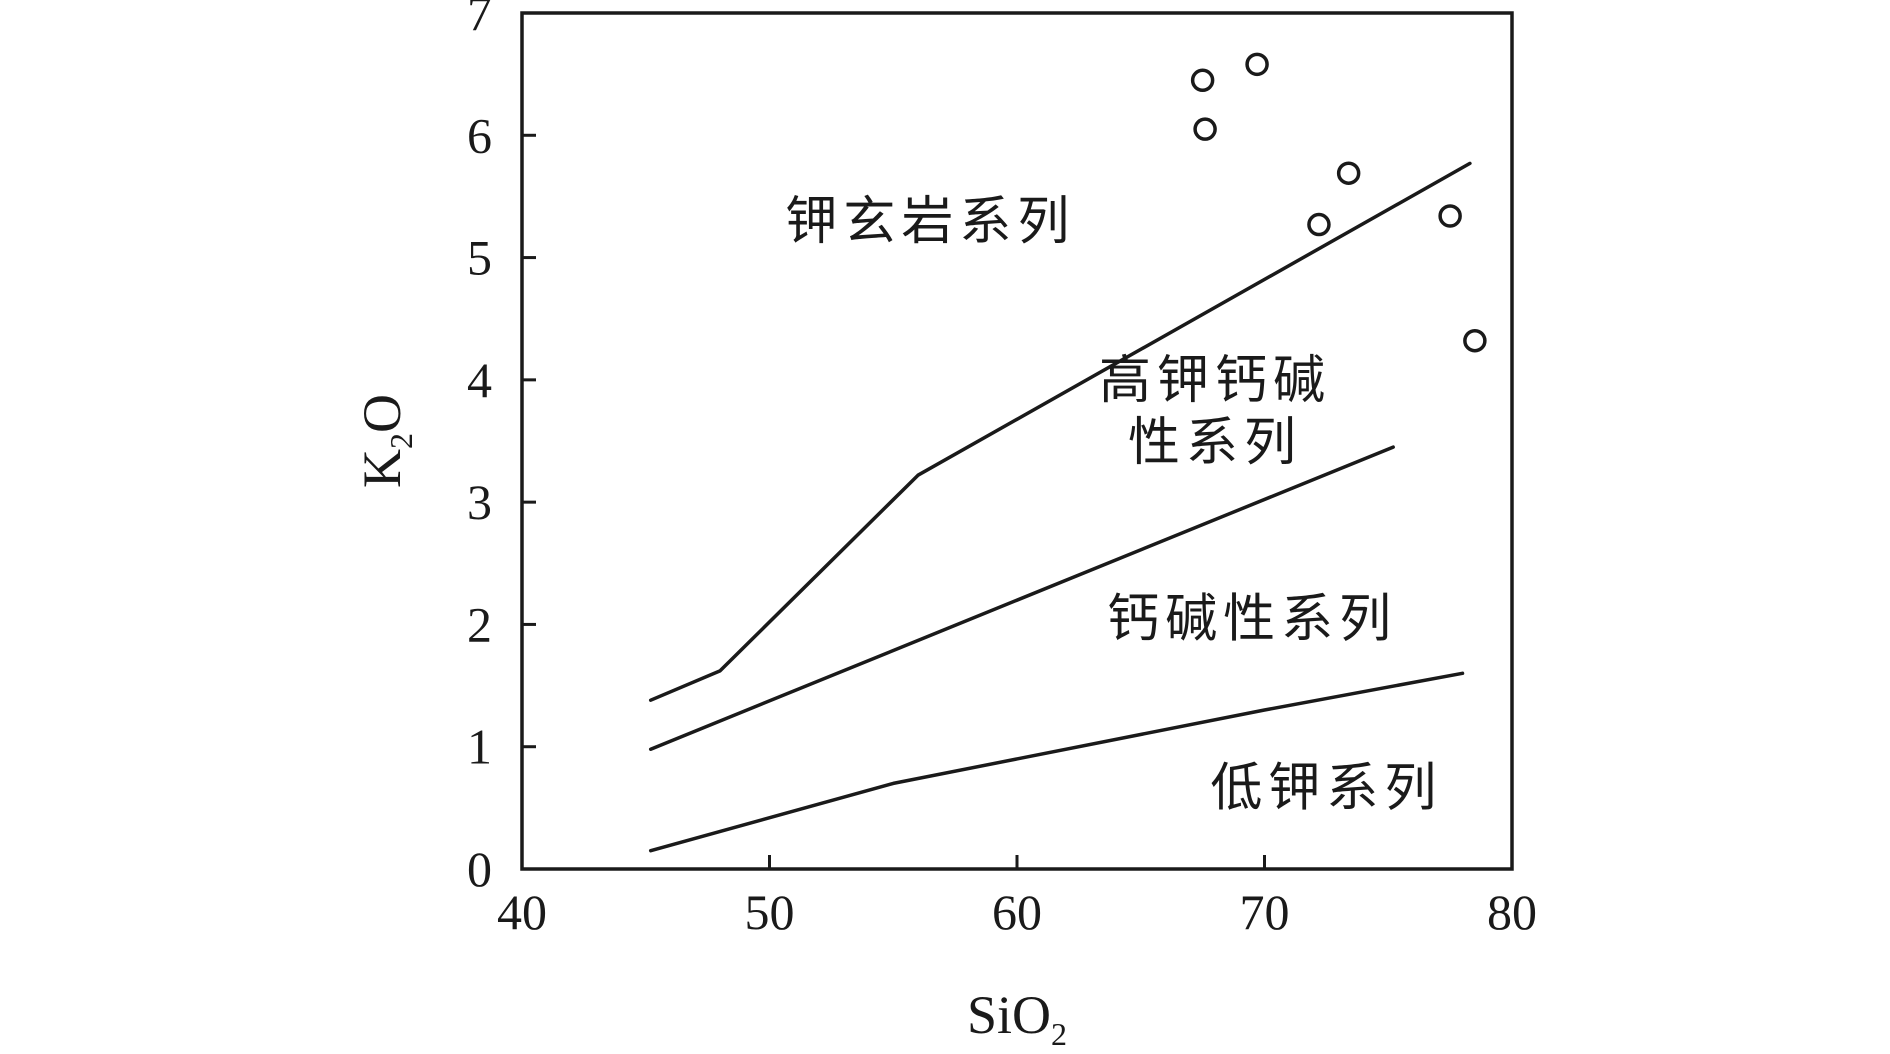 This screenshot has height=1054, width=1890. I want to click on x-tick-label: 80, so click(1512, 912).